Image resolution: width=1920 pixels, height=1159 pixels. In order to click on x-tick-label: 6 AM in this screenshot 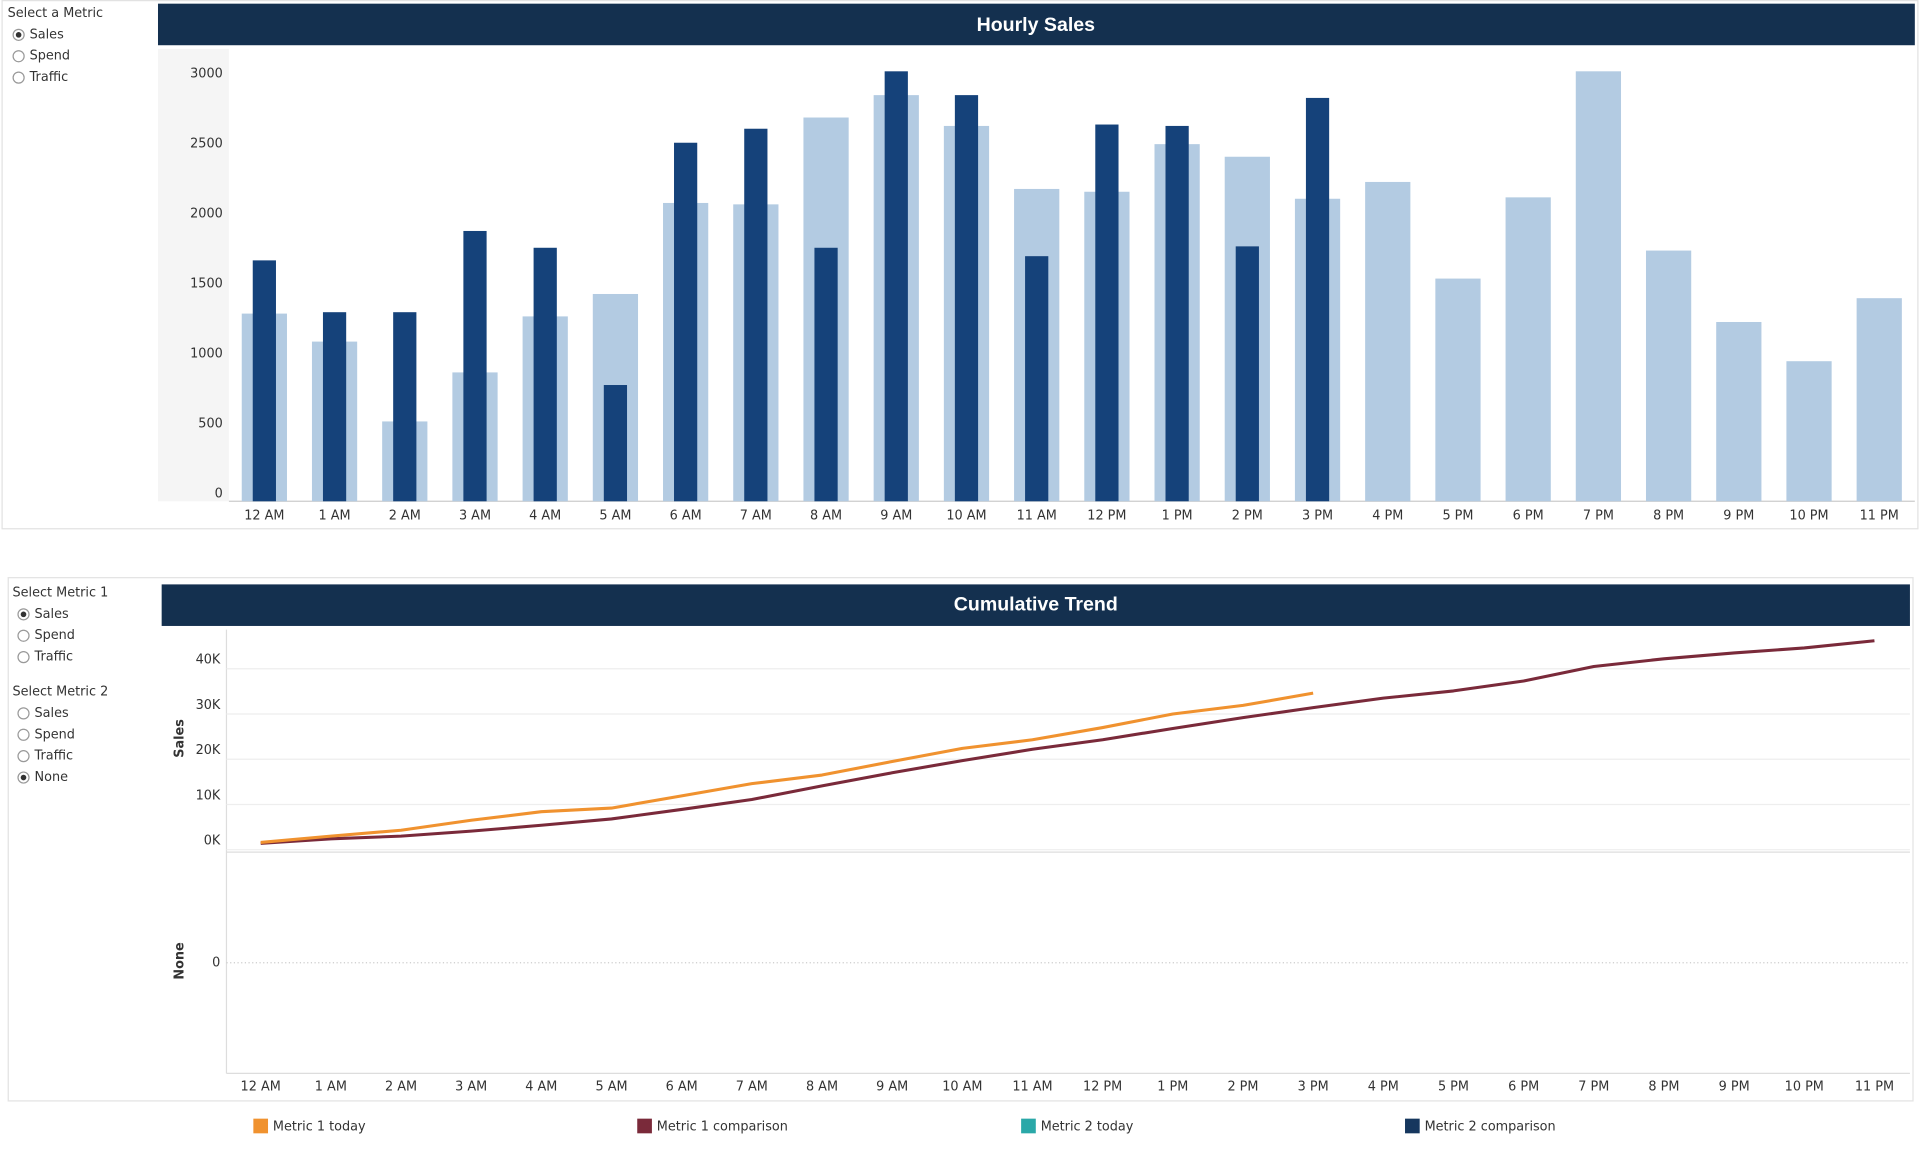, I will do `click(682, 1086)`.